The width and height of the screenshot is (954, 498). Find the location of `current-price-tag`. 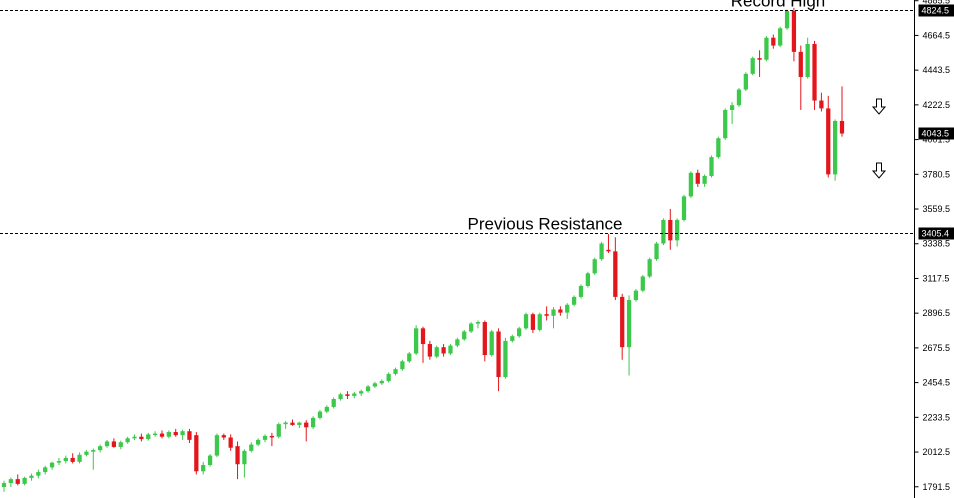

current-price-tag is located at coordinates (936, 133).